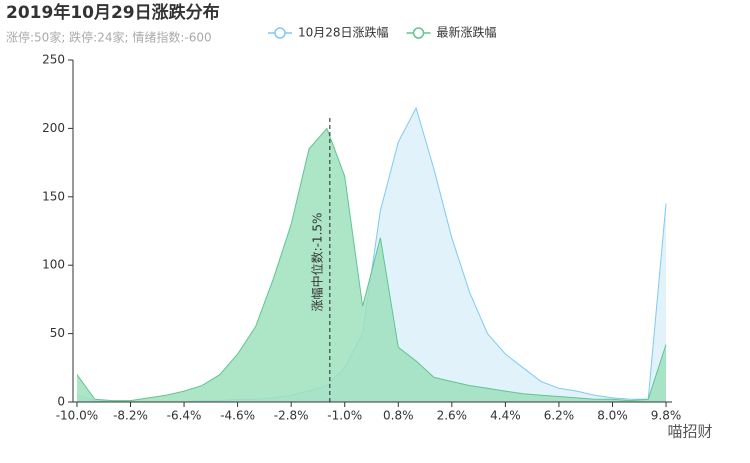 This screenshot has height=463, width=750. I want to click on y-tick-label: 100, so click(53, 265).